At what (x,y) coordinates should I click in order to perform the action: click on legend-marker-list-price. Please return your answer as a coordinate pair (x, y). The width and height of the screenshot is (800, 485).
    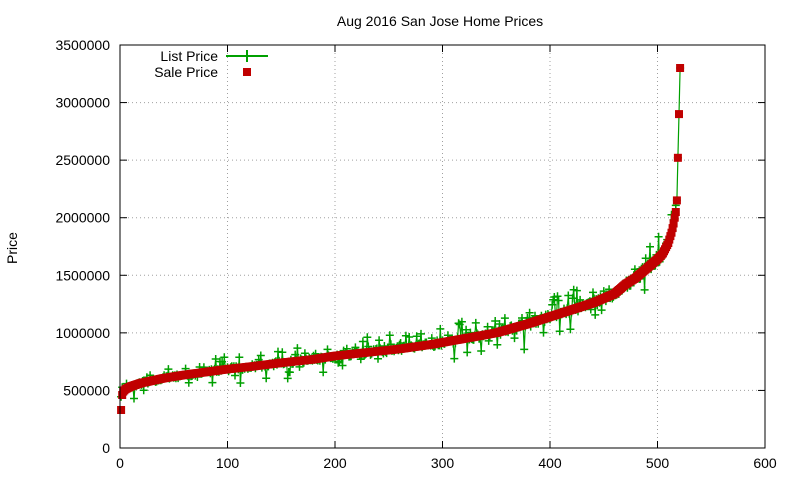
    Looking at the image, I should click on (247, 56).